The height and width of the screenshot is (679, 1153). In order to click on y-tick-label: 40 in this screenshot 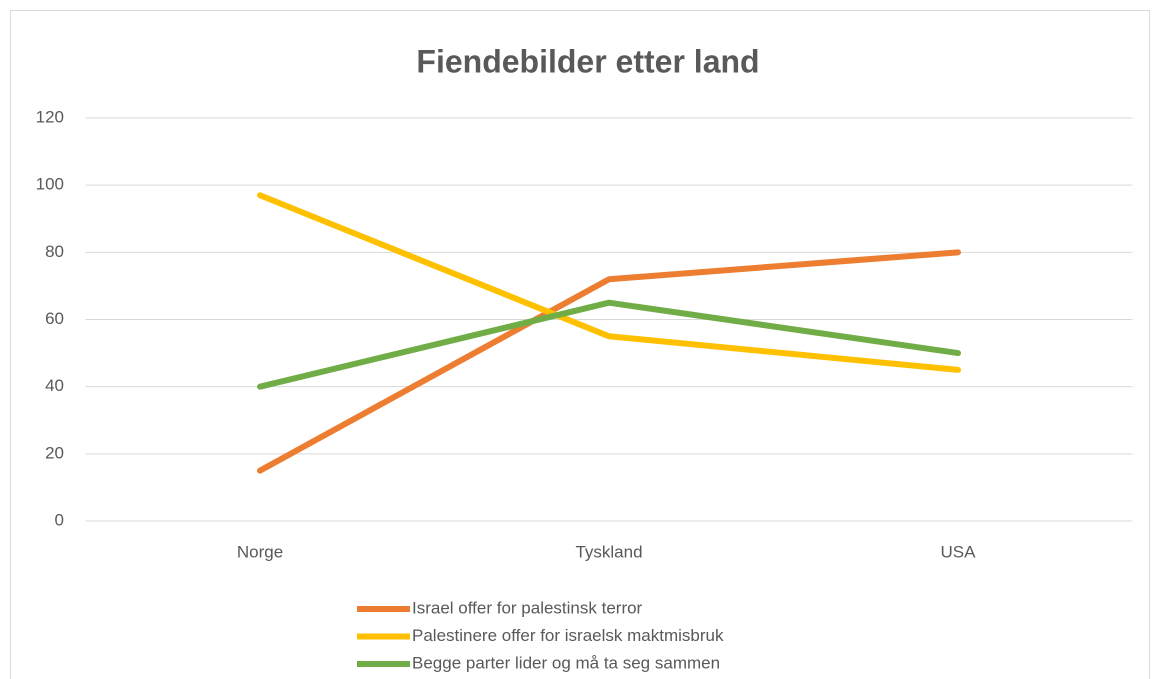, I will do `click(54, 385)`.